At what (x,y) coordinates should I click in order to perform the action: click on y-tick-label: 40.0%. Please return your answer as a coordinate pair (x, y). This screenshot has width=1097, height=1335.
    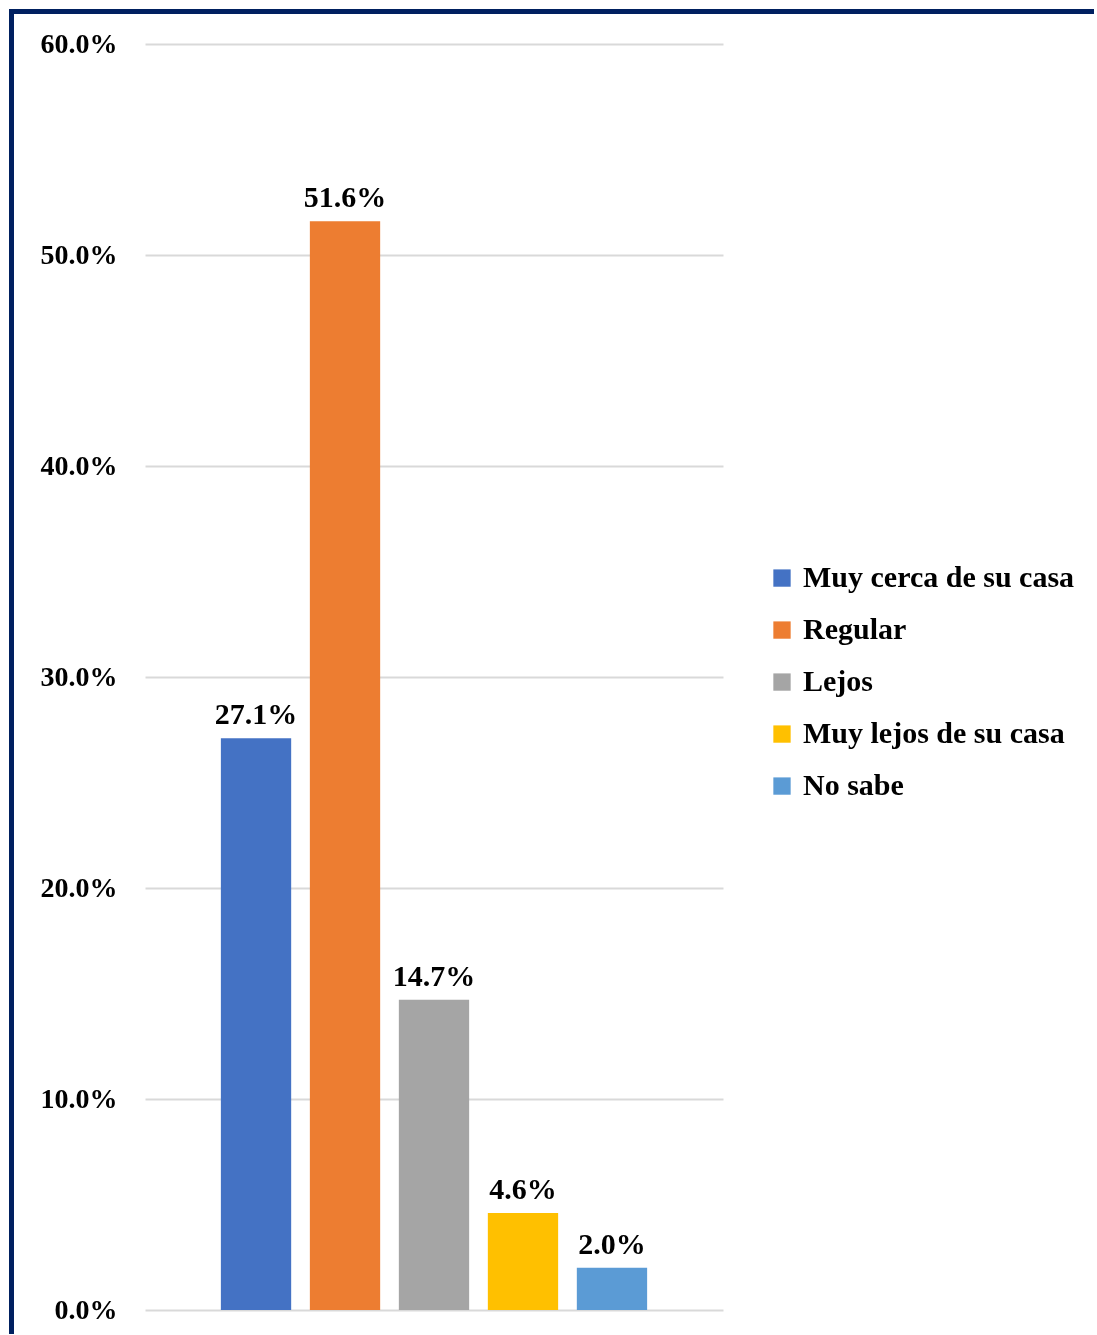
    Looking at the image, I should click on (79, 465).